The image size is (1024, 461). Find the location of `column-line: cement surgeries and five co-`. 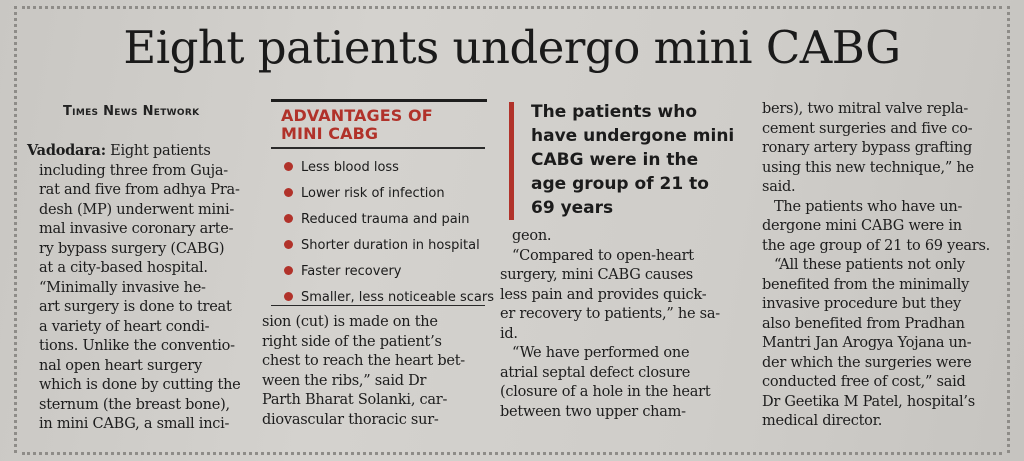

column-line: cement surgeries and five co- is located at coordinates (867, 128).